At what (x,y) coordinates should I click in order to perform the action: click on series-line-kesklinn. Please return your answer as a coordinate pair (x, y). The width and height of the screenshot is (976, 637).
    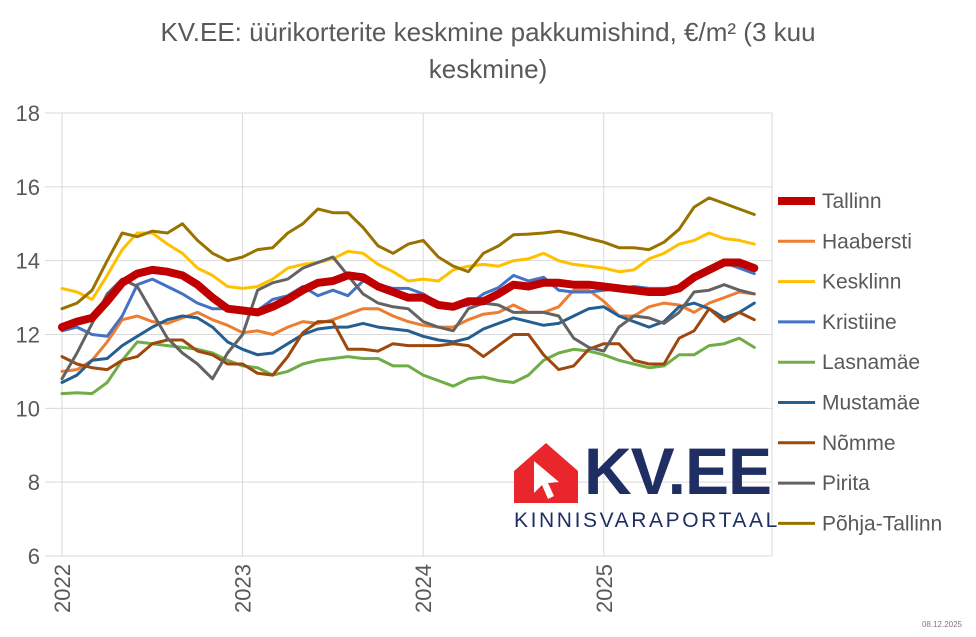
    Looking at the image, I should click on (408, 266).